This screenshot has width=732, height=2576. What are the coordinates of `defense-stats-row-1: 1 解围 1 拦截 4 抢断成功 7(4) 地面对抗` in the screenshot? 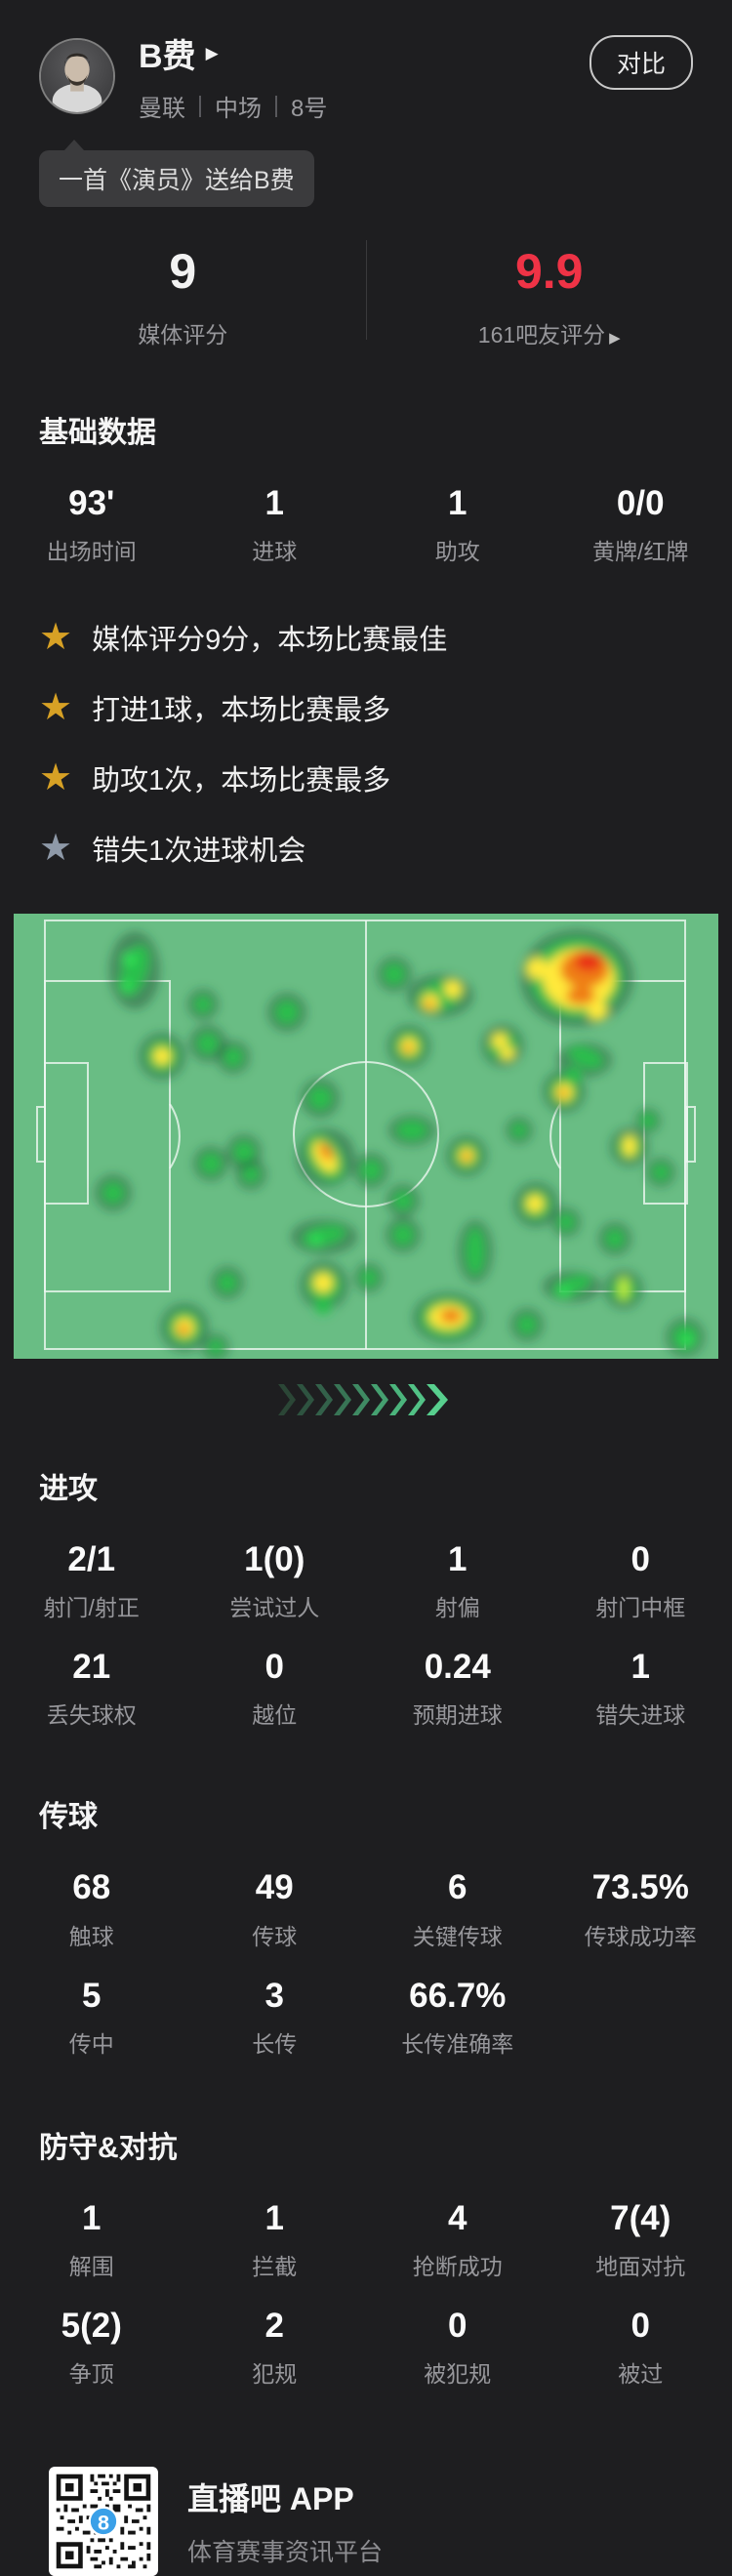 It's located at (366, 2240).